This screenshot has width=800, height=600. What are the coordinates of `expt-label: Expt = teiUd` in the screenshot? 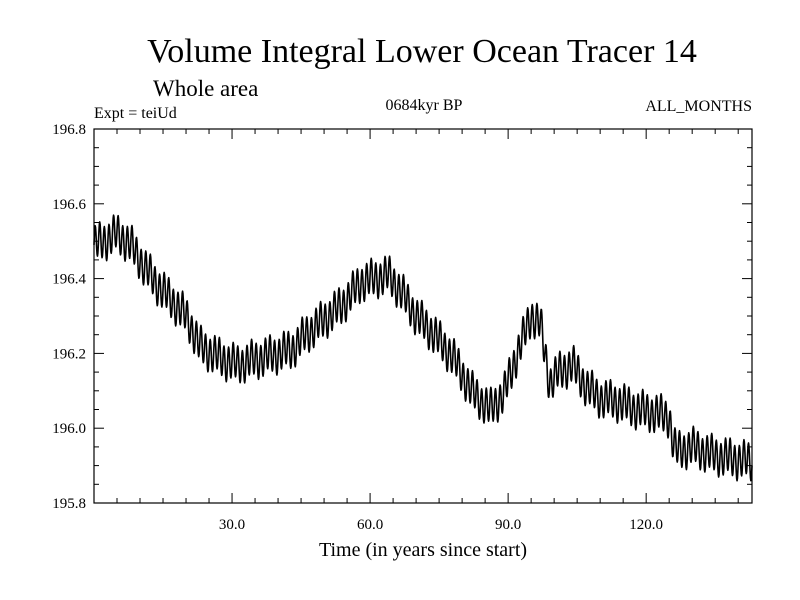 It's located at (135, 113).